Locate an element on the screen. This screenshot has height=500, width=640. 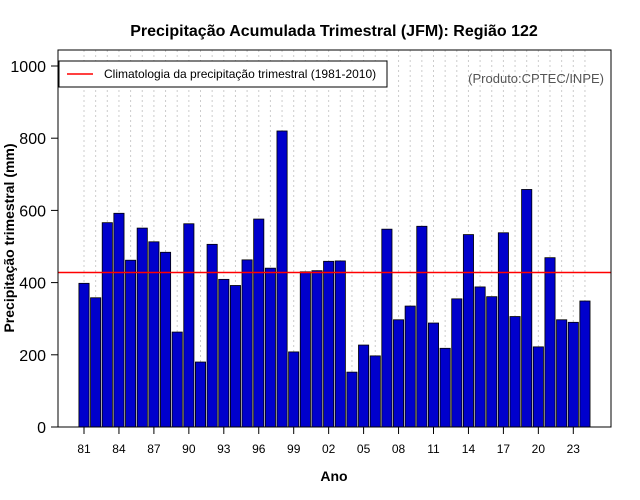
bar-2020 is located at coordinates (538, 387).